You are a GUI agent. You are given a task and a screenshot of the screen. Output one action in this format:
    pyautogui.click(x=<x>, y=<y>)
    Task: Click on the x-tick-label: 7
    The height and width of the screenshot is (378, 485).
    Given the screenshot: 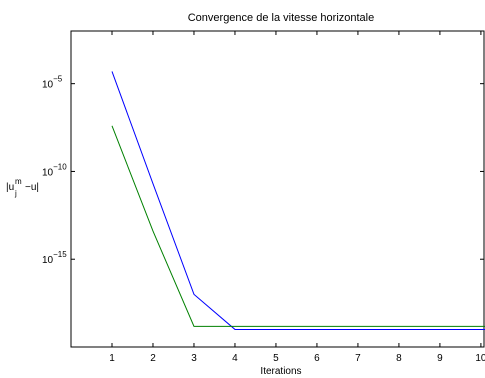 What is the action you would take?
    pyautogui.click(x=358, y=358)
    